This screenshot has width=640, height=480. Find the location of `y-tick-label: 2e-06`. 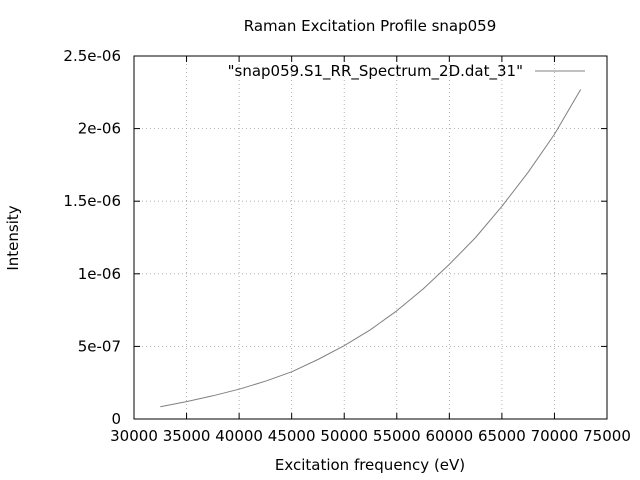

y-tick-label: 2e-06 is located at coordinates (99, 129).